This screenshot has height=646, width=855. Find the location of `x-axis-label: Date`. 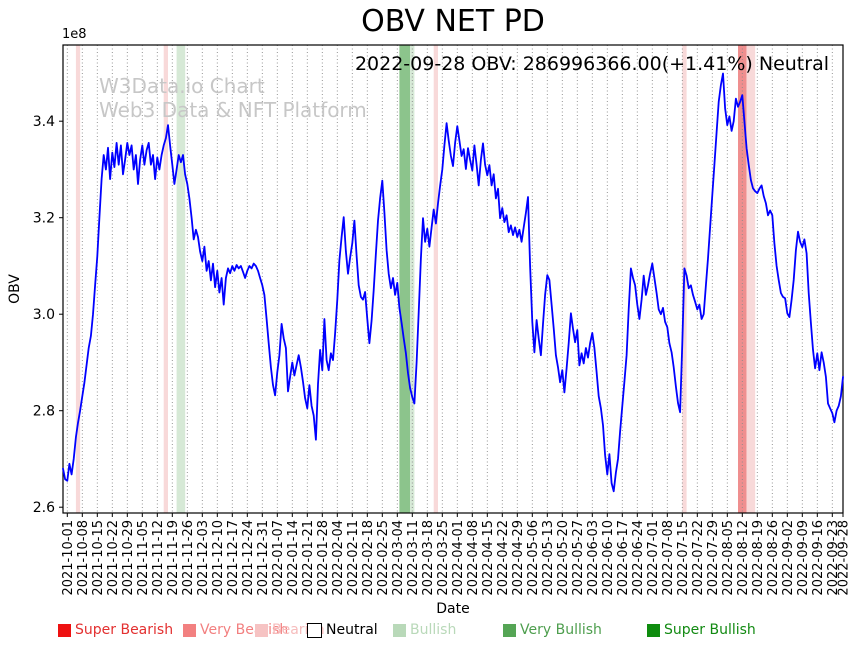

x-axis-label: Date is located at coordinates (453, 609).